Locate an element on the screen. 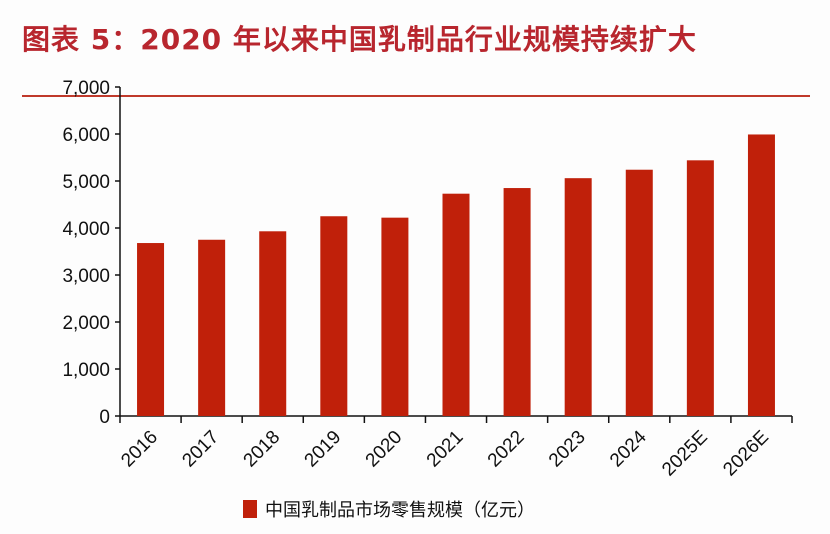 This screenshot has height=534, width=830. y-tick-label: 2,000 is located at coordinates (86, 323).